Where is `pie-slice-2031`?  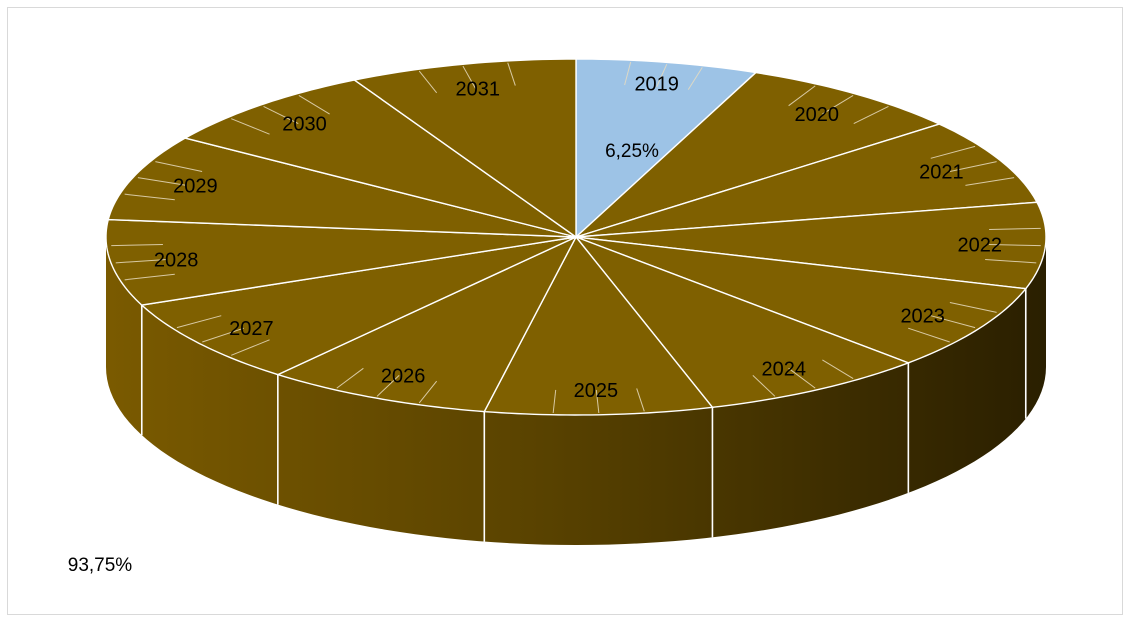 pie-slice-2031 is located at coordinates (464, 148).